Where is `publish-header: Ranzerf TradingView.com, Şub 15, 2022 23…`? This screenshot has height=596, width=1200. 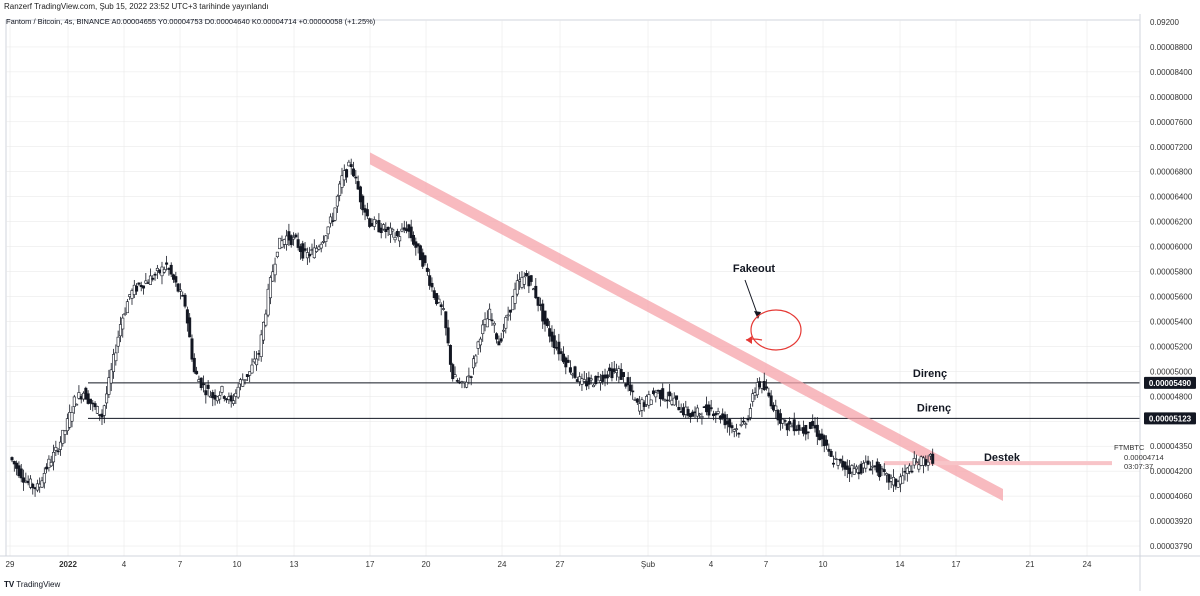 publish-header: Ranzerf TradingView.com, Şub 15, 2022 23… is located at coordinates (600, 7).